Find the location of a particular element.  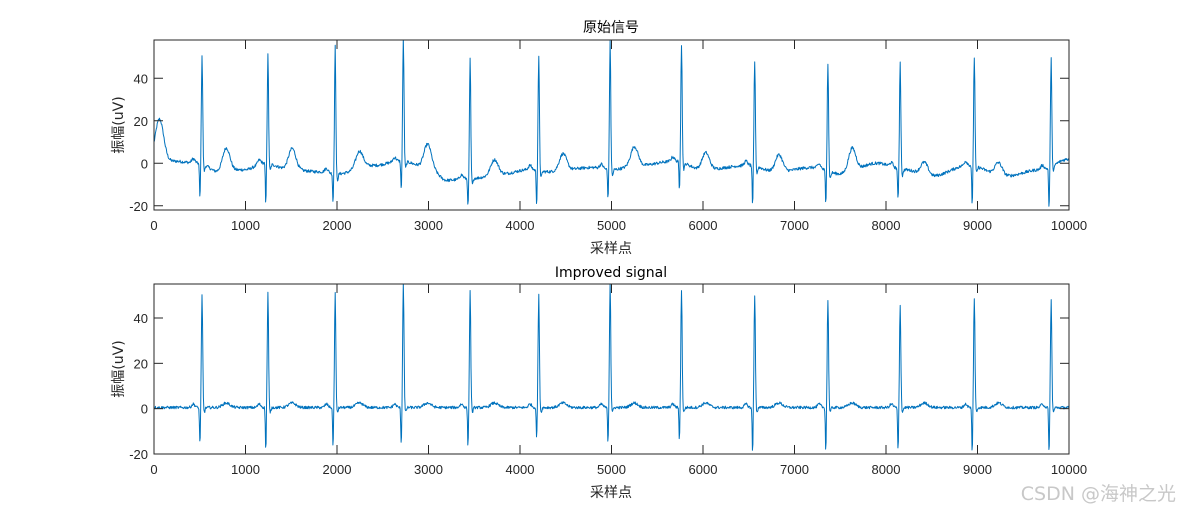

plot-title: 原始信号 is located at coordinates (611, 28).